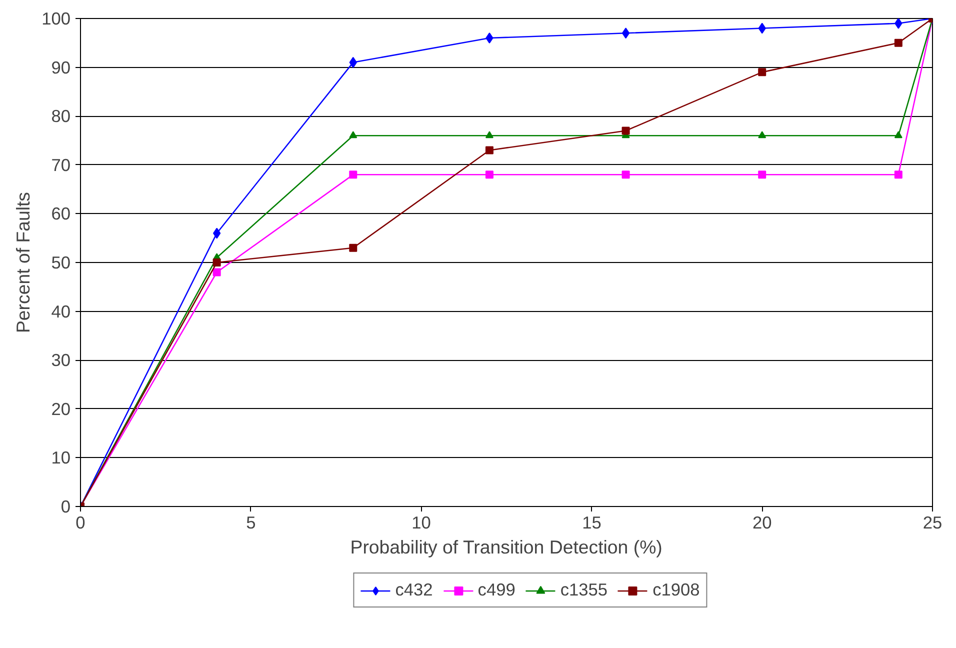 This screenshot has height=648, width=956. What do you see at coordinates (65, 506) in the screenshot?
I see `y-tick-label: 0` at bounding box center [65, 506].